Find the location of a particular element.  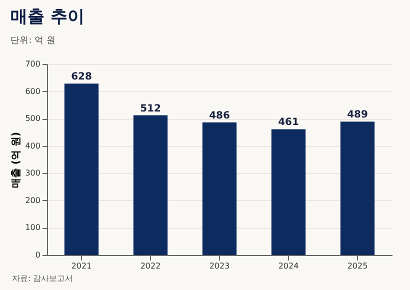

y-tick-label: 700 is located at coordinates (32, 64).